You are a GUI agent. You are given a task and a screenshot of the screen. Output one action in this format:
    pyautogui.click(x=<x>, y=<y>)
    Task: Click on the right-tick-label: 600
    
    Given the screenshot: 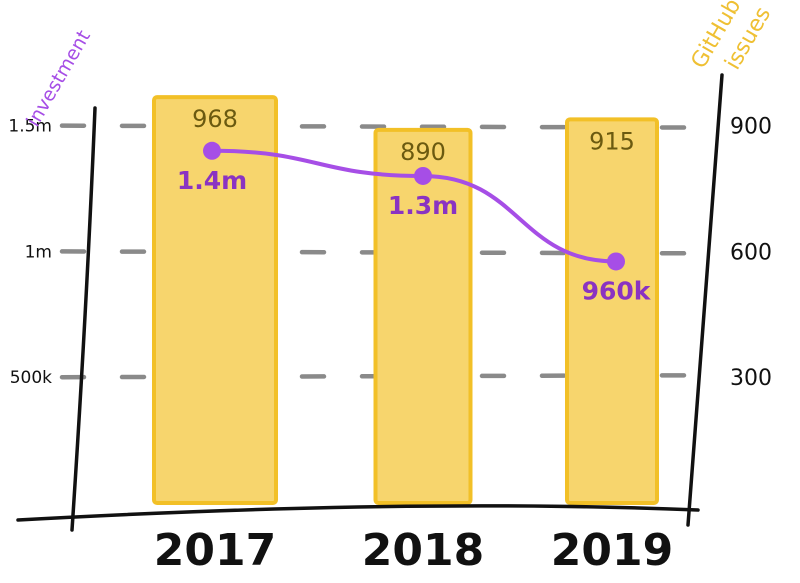 What is the action you would take?
    pyautogui.click(x=751, y=252)
    